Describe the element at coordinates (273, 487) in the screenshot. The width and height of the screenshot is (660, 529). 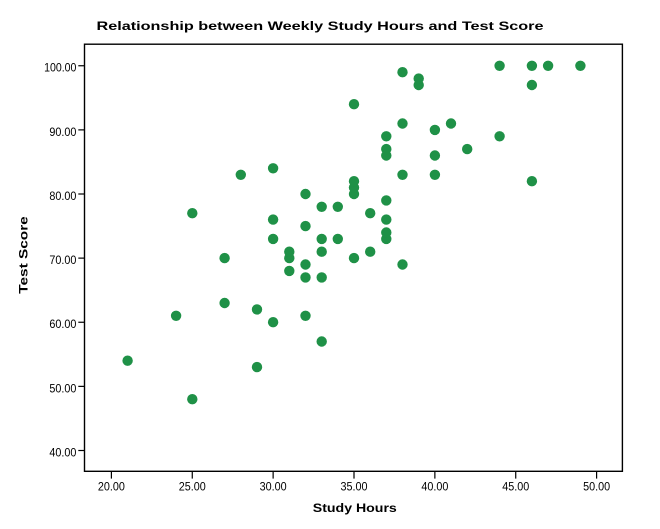
I see `svg-text: 30.00` at that location.